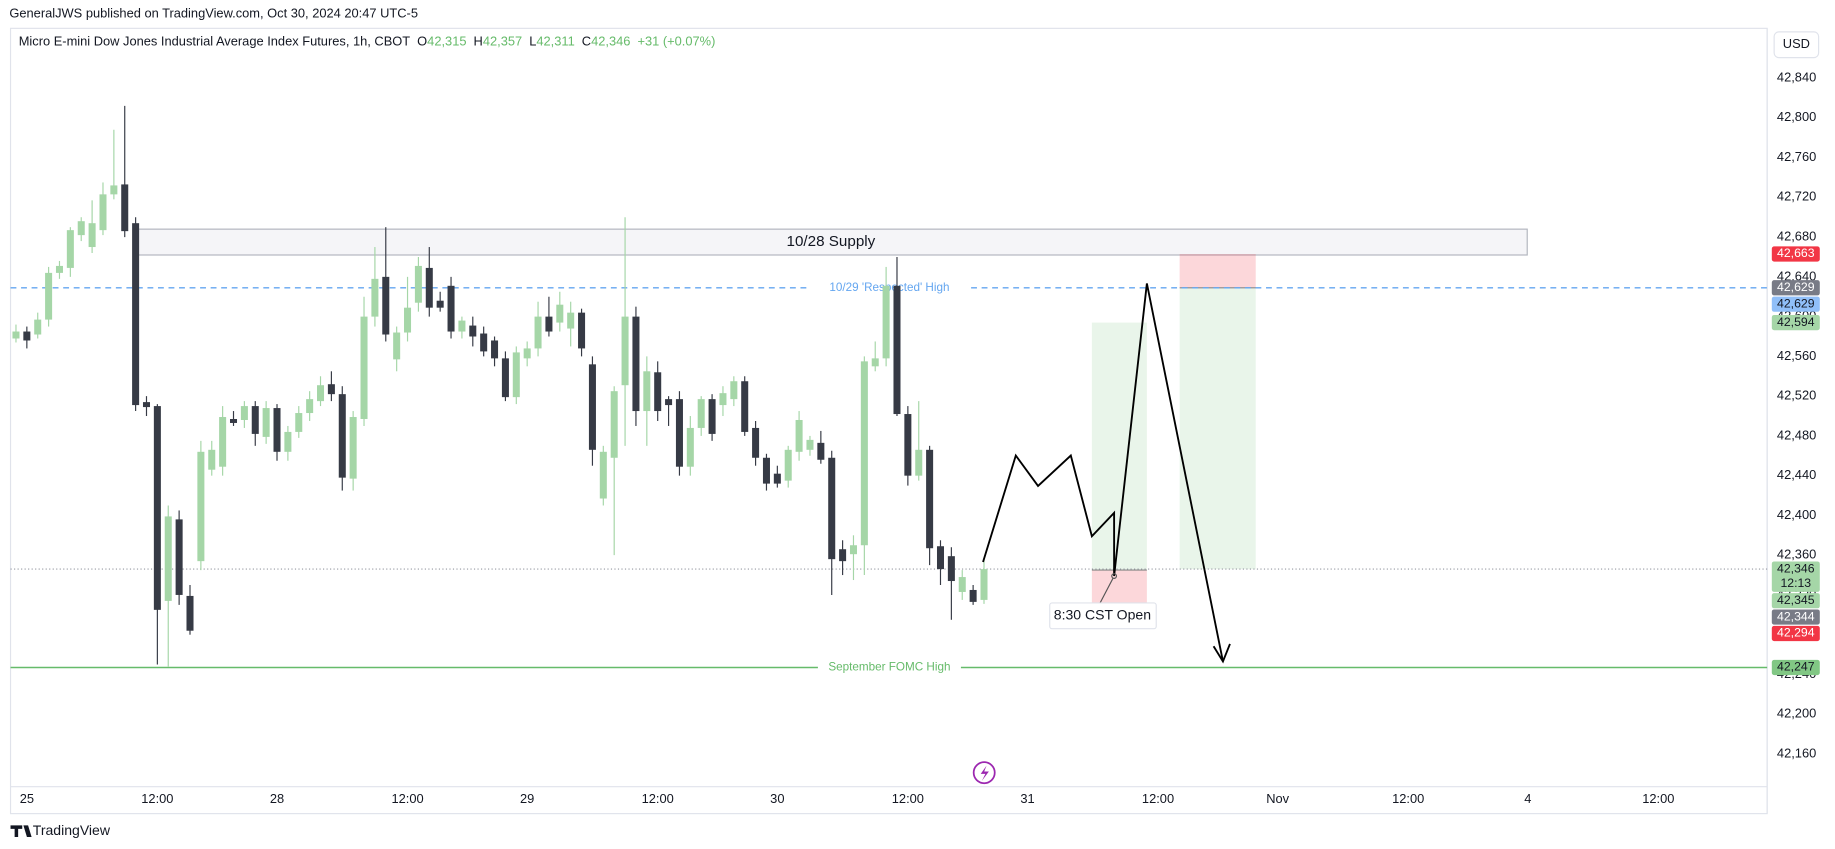 Image resolution: width=1835 pixels, height=849 pixels. Describe the element at coordinates (1796, 514) in the screenshot. I see `y-tick-label: 42,400` at that location.